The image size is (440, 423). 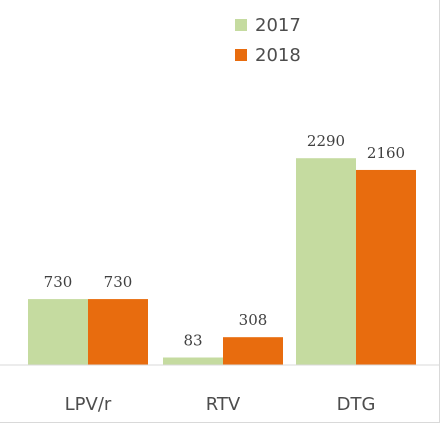 What do you see at coordinates (386, 153) in the screenshot?
I see `value-label-DTG-2018: 2160` at bounding box center [386, 153].